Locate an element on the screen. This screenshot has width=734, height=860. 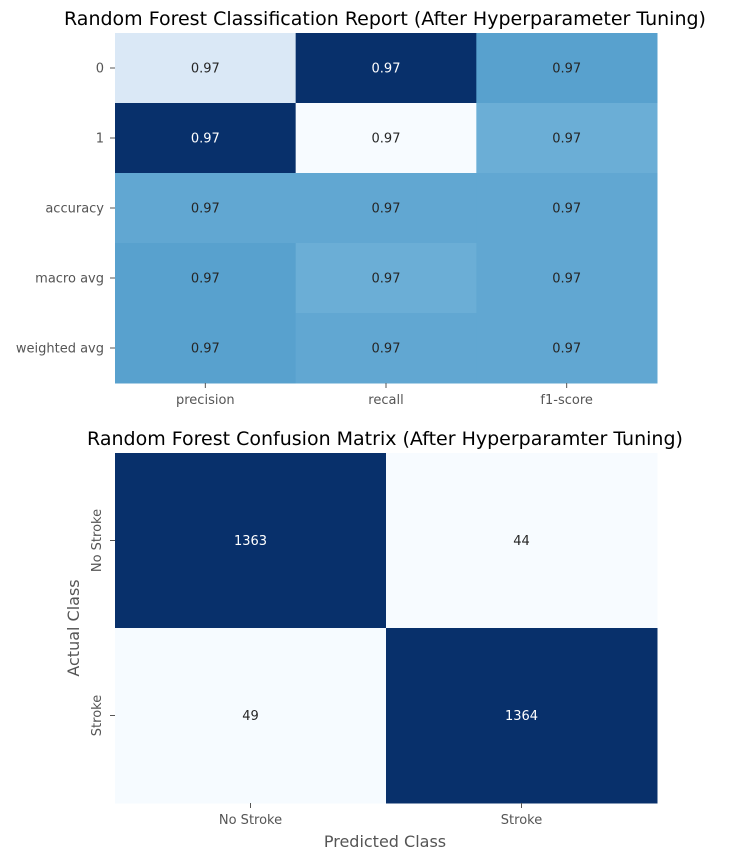
report-cell-macro-avg-f1-score is located at coordinates (567, 278).